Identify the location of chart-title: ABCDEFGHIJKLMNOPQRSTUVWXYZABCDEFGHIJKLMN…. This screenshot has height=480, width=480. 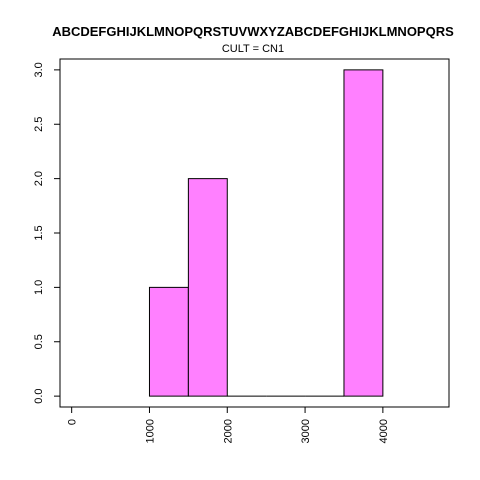
(253, 31).